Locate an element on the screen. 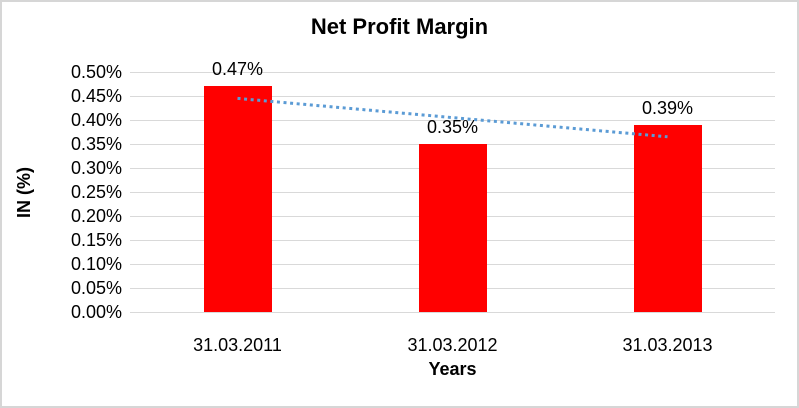 This screenshot has height=408, width=799. data-label: 0.47% is located at coordinates (237, 69).